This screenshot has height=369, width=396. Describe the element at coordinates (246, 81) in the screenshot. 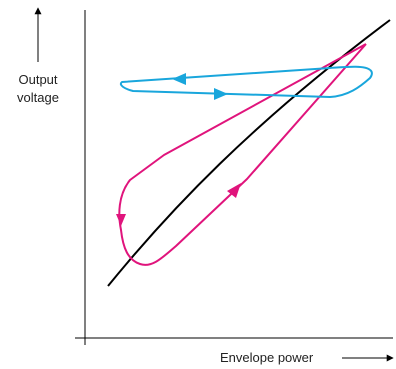

I see `cyan-loop` at that location.